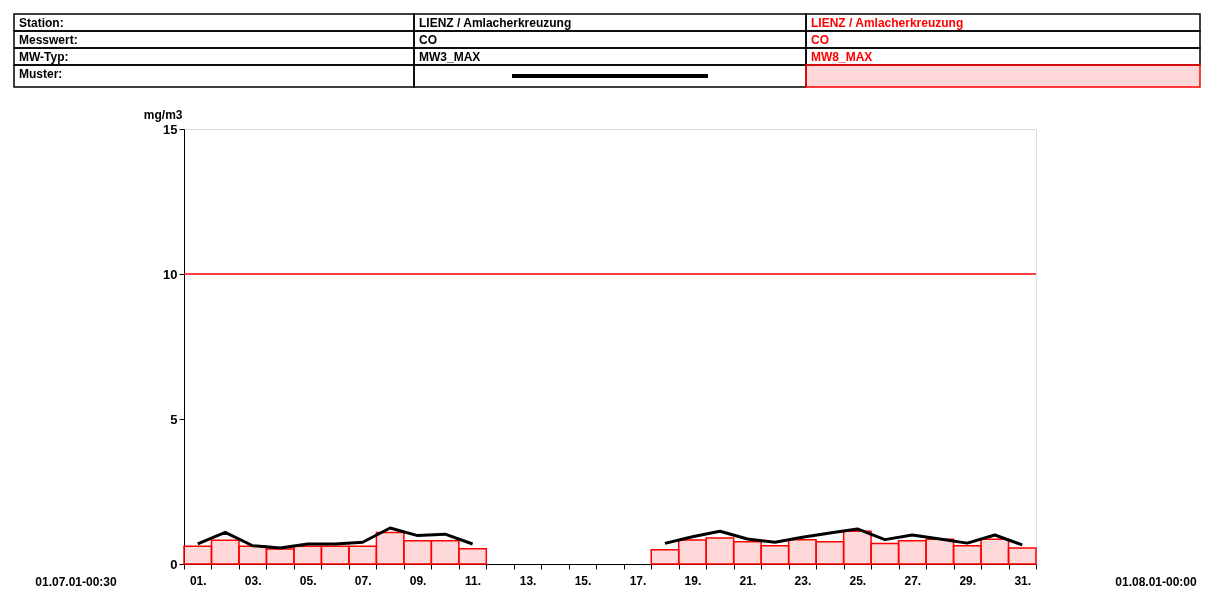 This screenshot has height=608, width=1209. Describe the element at coordinates (76, 582) in the screenshot. I see `text: 01.07.01-00:30` at that location.